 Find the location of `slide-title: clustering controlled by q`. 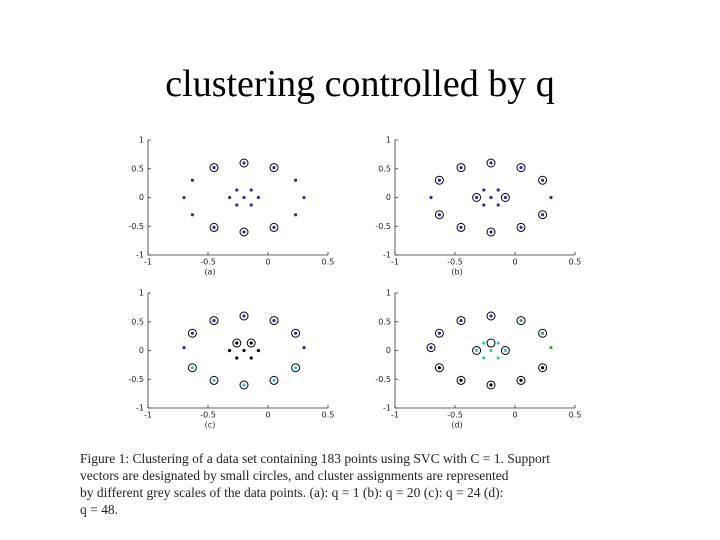

slide-title: clustering controlled by q is located at coordinates (360, 84).